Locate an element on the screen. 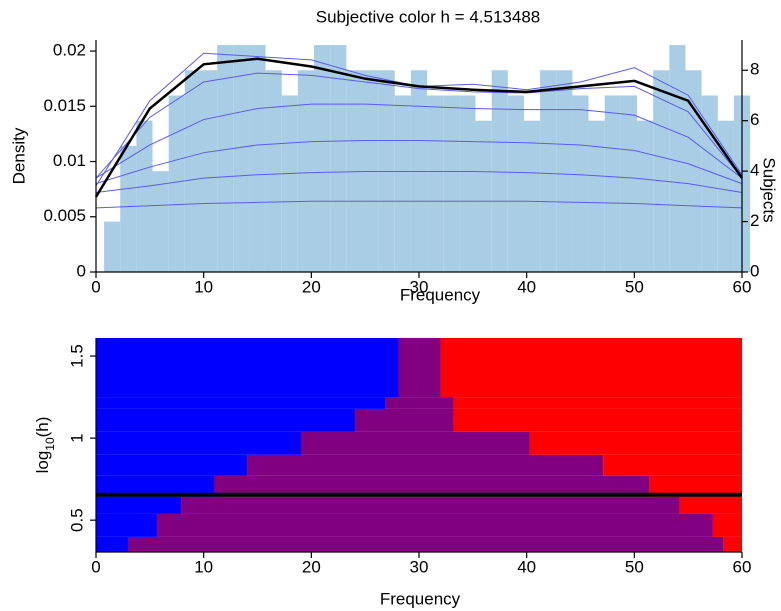  y-tick-label: 0.02 is located at coordinates (69, 50).